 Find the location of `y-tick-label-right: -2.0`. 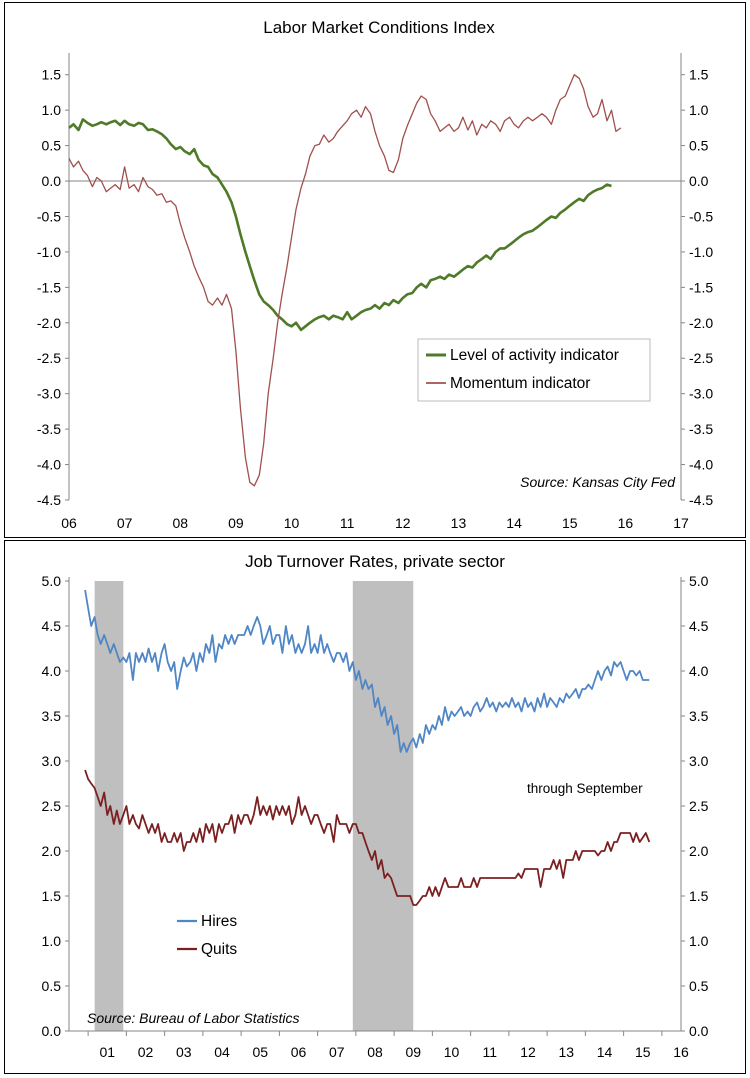

y-tick-label-right: -2.0 is located at coordinates (701, 323).